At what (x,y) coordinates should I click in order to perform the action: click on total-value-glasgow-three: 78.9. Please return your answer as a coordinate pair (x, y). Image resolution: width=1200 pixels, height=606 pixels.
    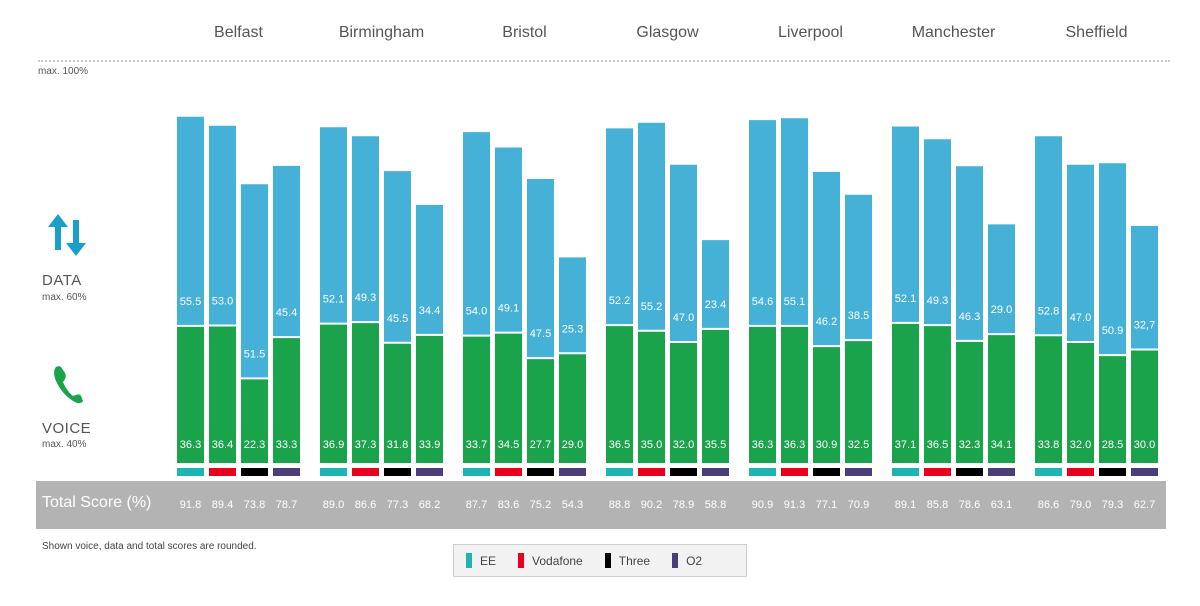
    Looking at the image, I should click on (683, 505).